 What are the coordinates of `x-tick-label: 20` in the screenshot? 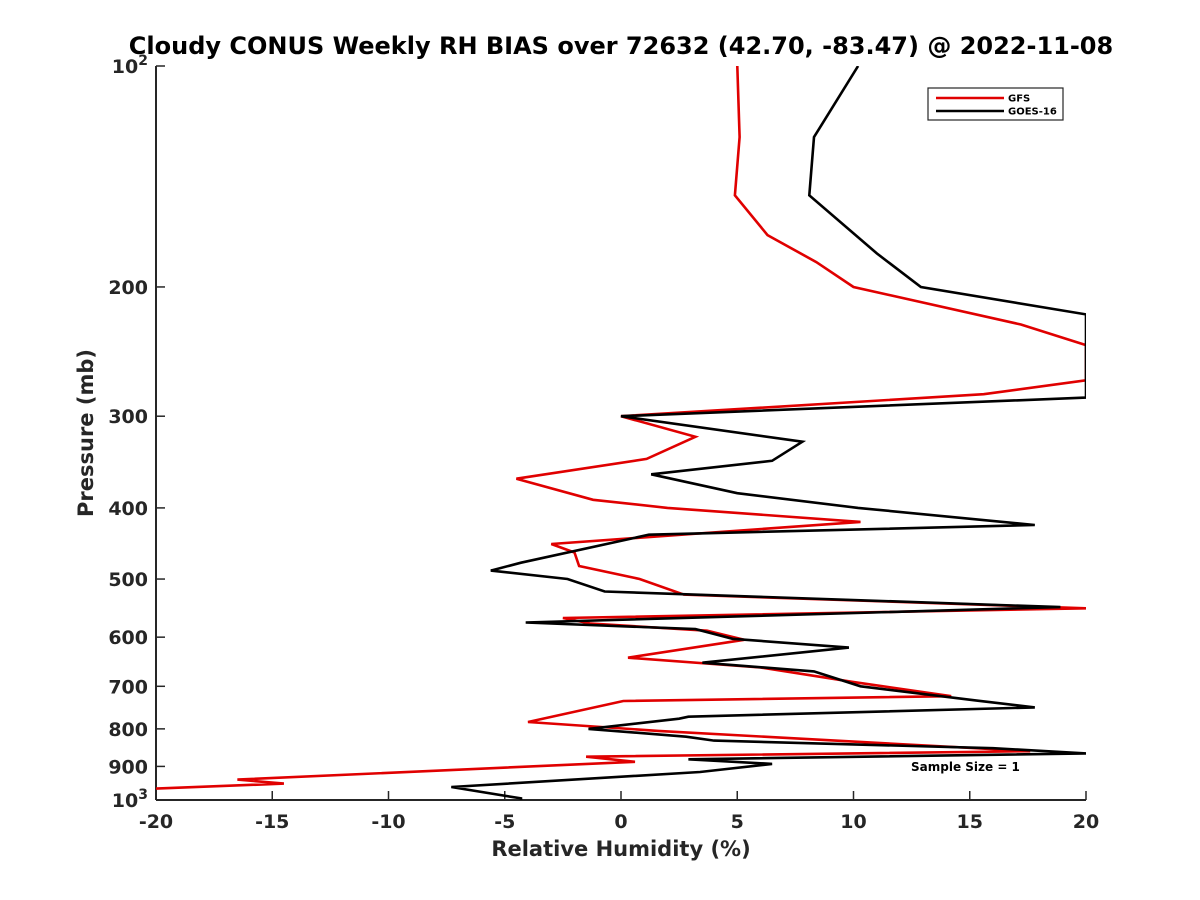 It's located at (1086, 822).